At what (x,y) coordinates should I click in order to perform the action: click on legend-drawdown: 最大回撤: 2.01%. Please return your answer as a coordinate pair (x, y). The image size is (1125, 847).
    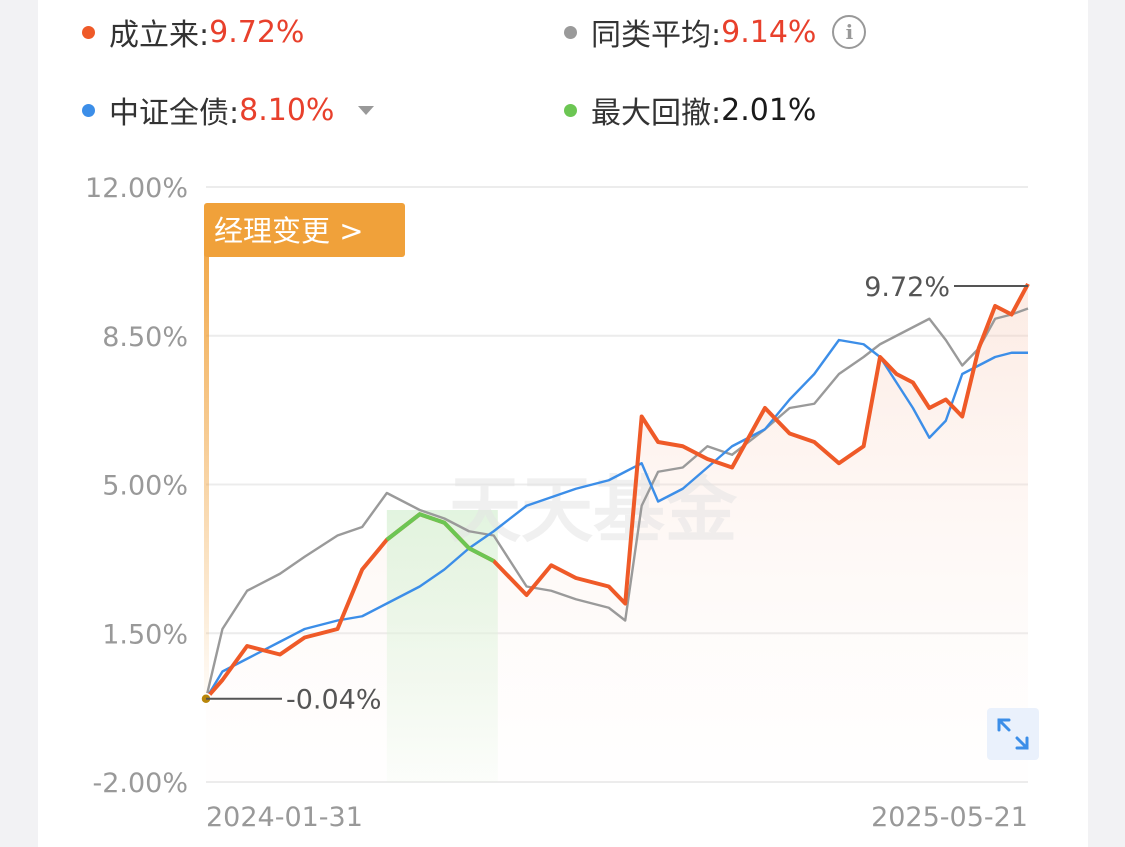
    Looking at the image, I should click on (690, 110).